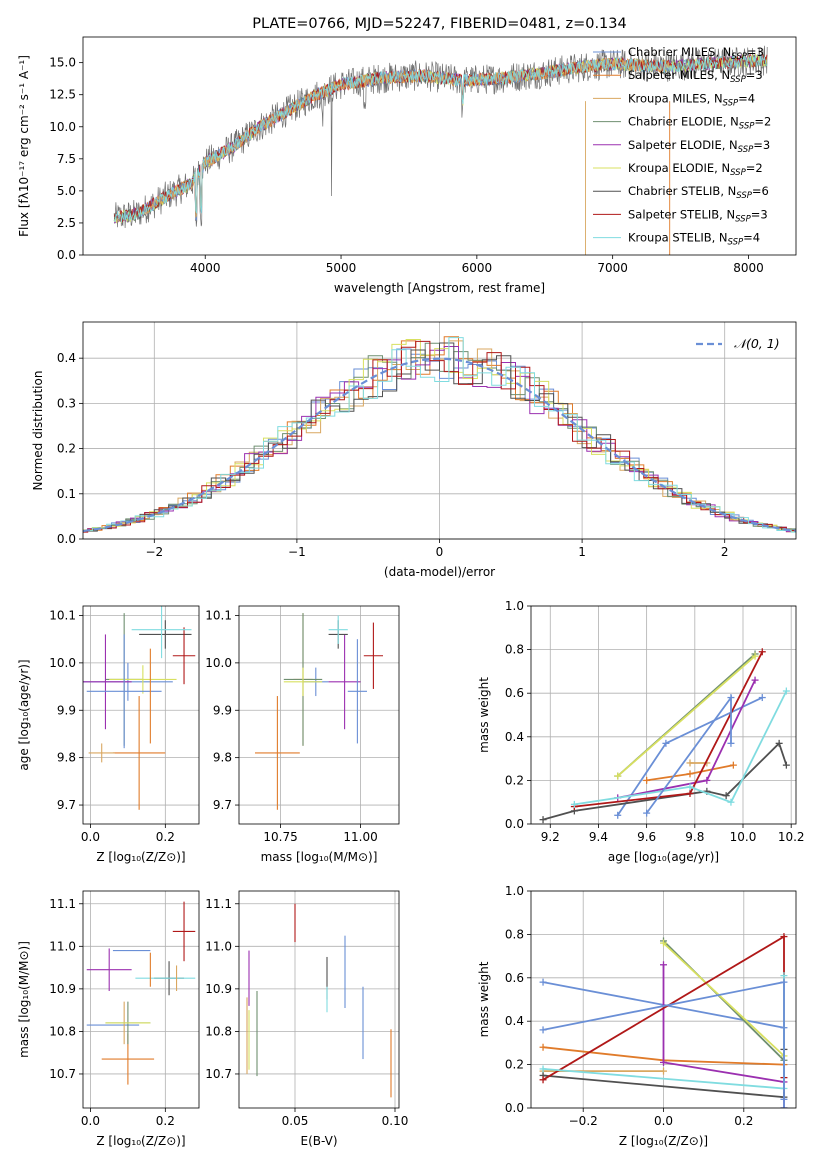 Image resolution: width=819 pixels, height=1170 pixels. Describe the element at coordinates (477, 268) in the screenshot. I see `x-tick-label: 6000` at that location.